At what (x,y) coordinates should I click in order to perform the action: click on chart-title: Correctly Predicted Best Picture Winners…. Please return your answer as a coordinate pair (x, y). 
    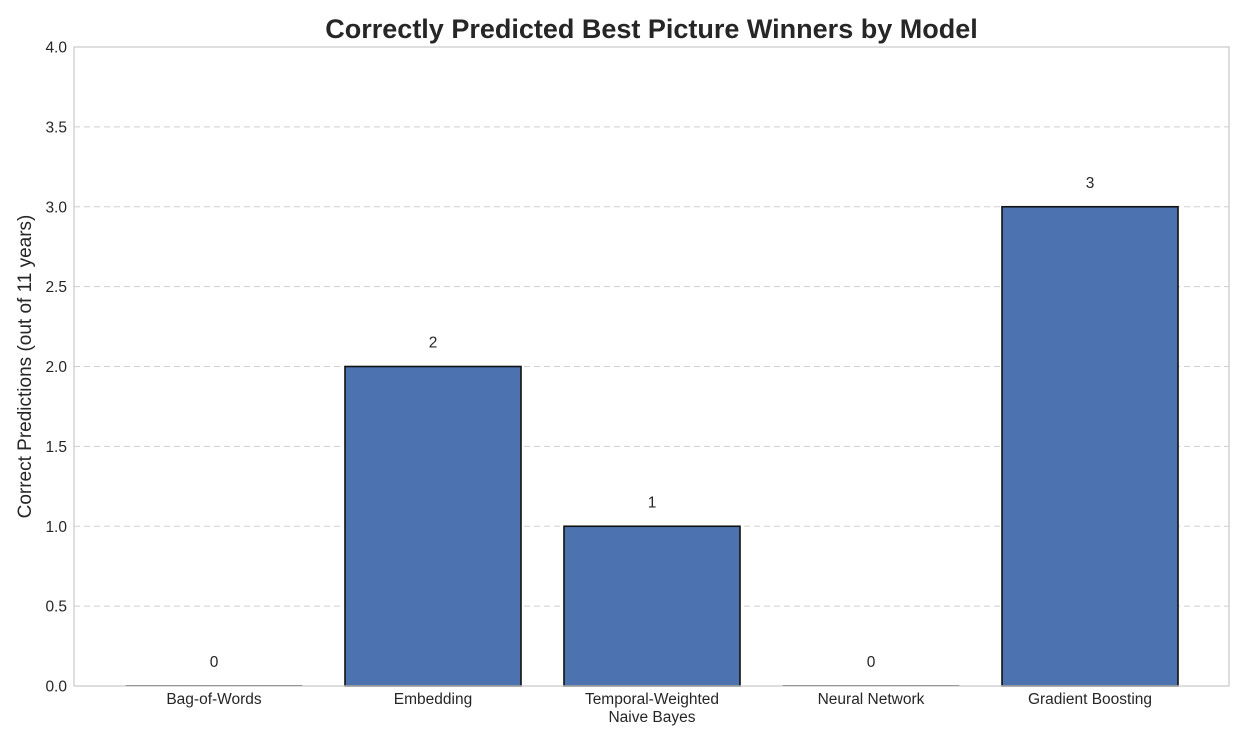
    Looking at the image, I should click on (651, 29).